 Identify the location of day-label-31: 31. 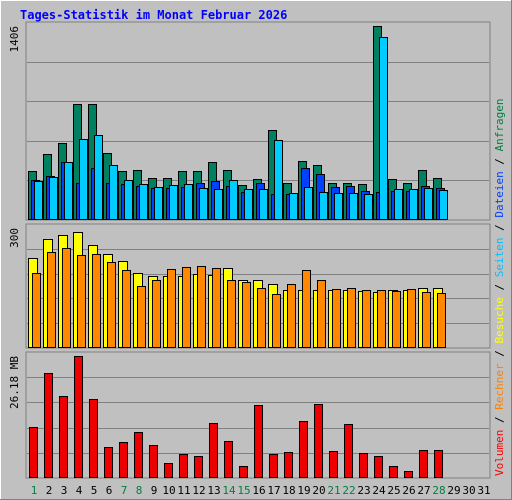
(483, 490).